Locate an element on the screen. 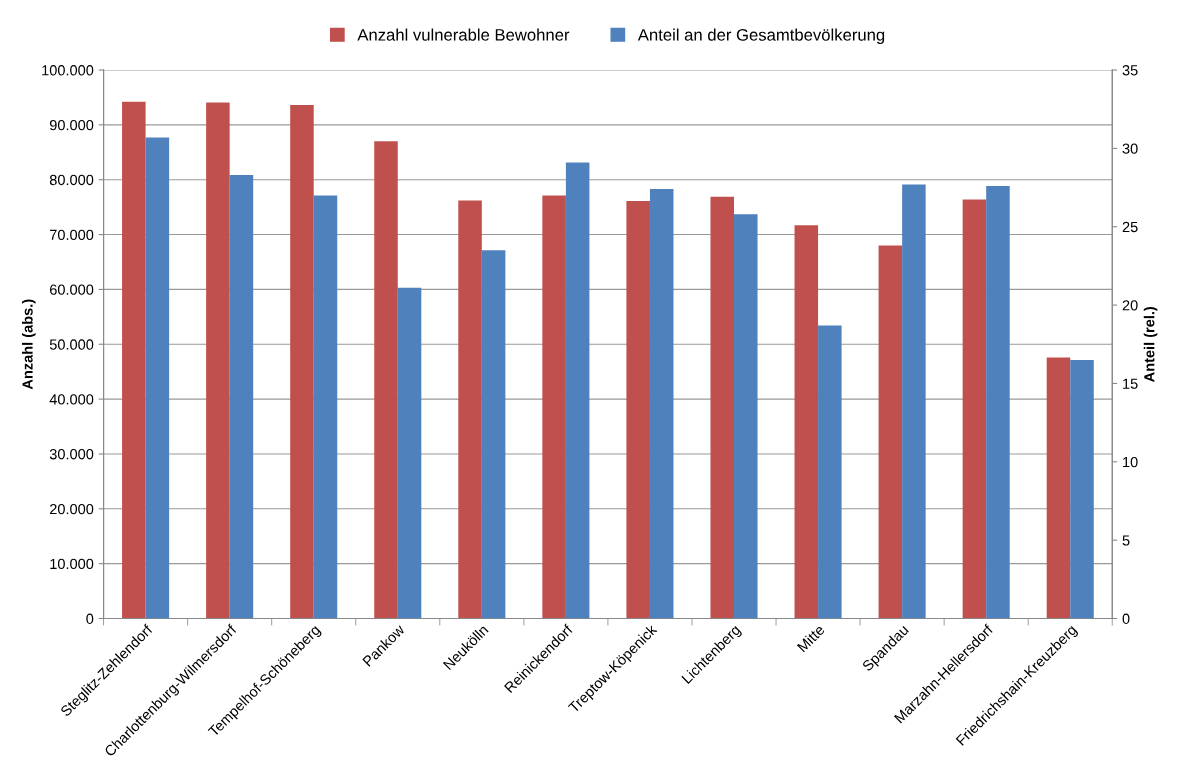 The image size is (1177, 778). y-tick-label: 40.000 is located at coordinates (71, 399).